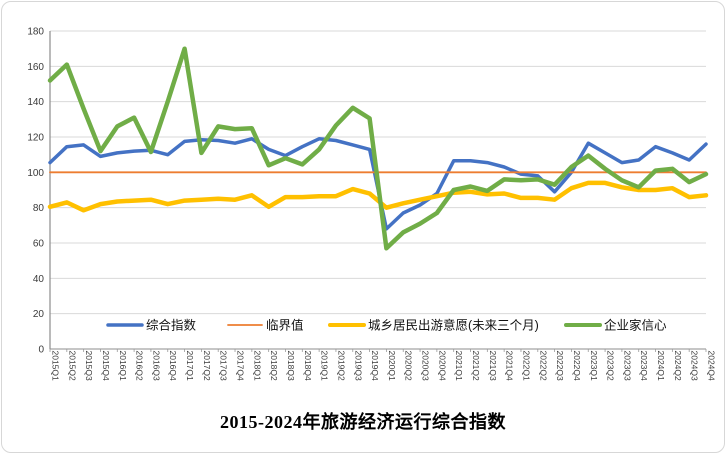  Describe the element at coordinates (493, 366) in the screenshot. I see `x-axis-tick-label: 2021Q3` at that location.